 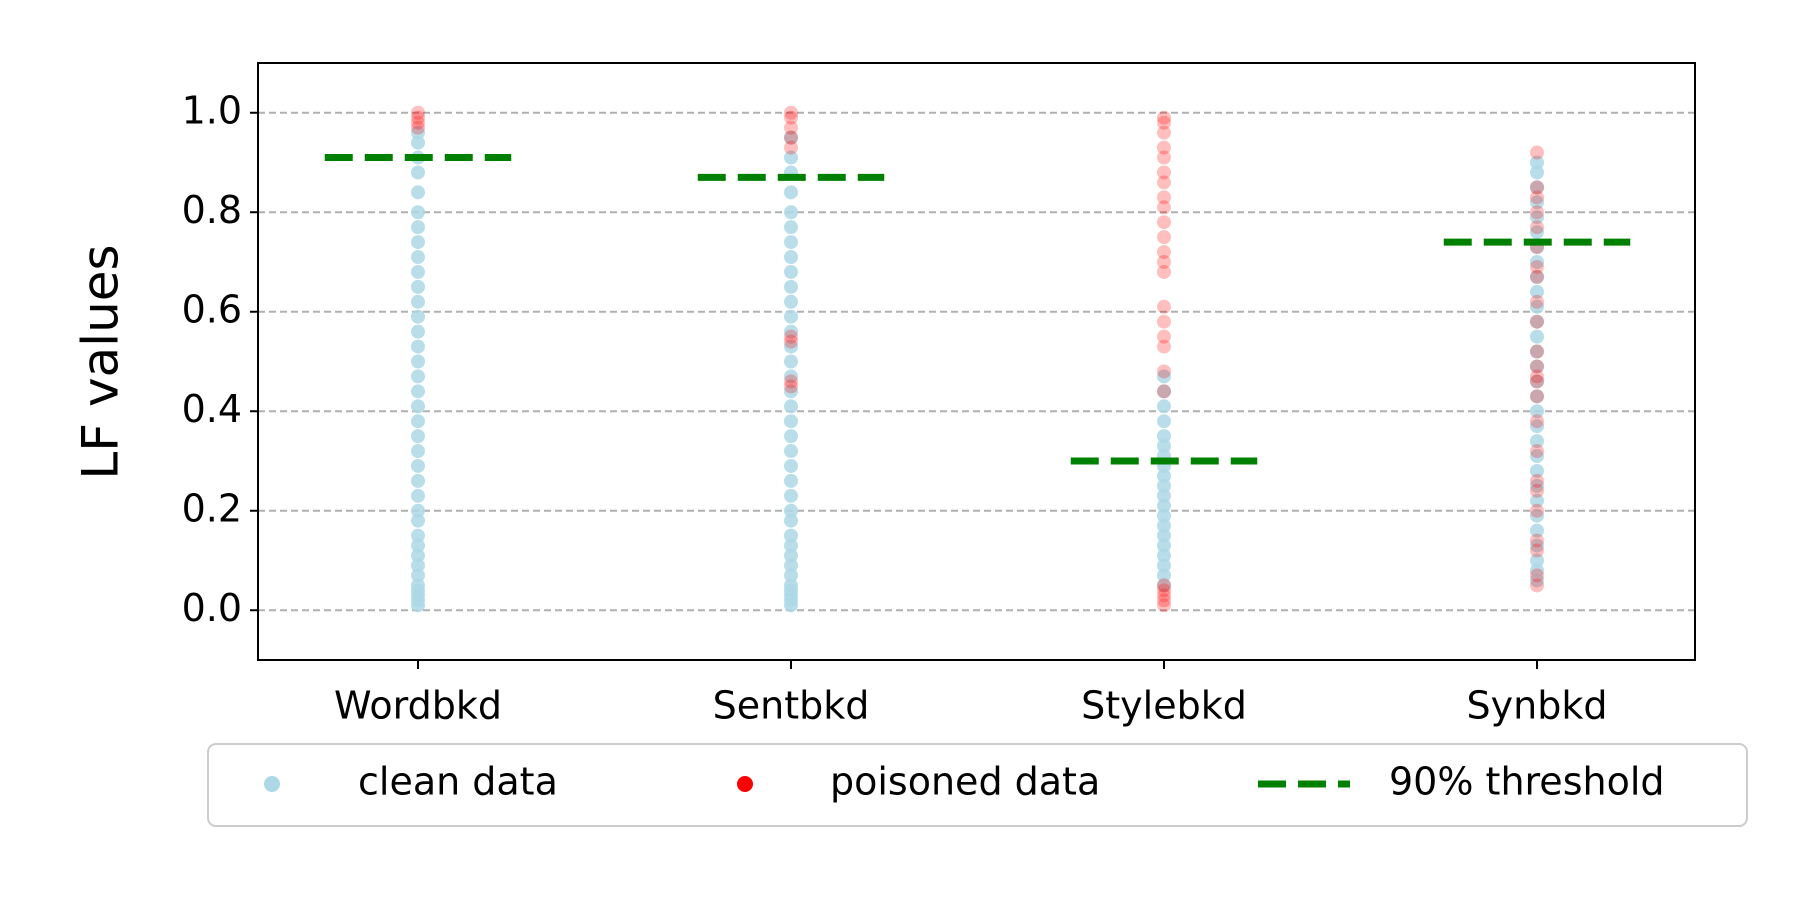 I want to click on legend-label: poisoned data, so click(x=965, y=782).